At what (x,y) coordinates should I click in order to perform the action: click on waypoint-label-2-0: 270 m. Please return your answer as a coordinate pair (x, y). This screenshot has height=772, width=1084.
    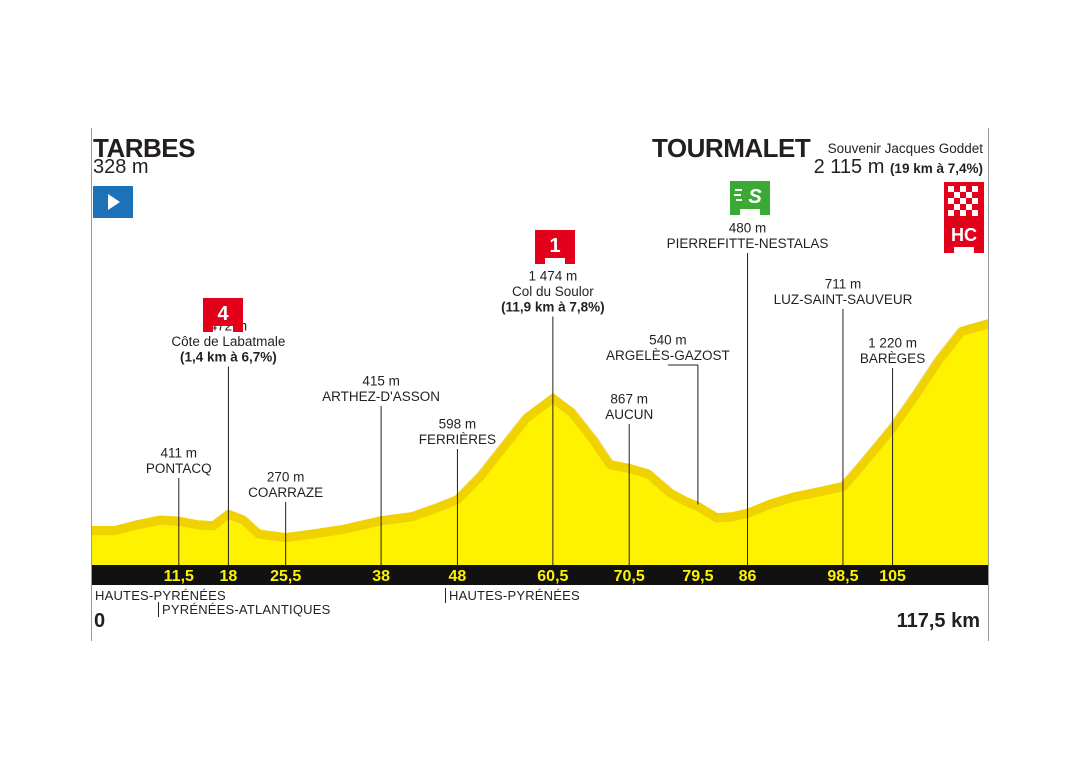
    Looking at the image, I should click on (286, 477).